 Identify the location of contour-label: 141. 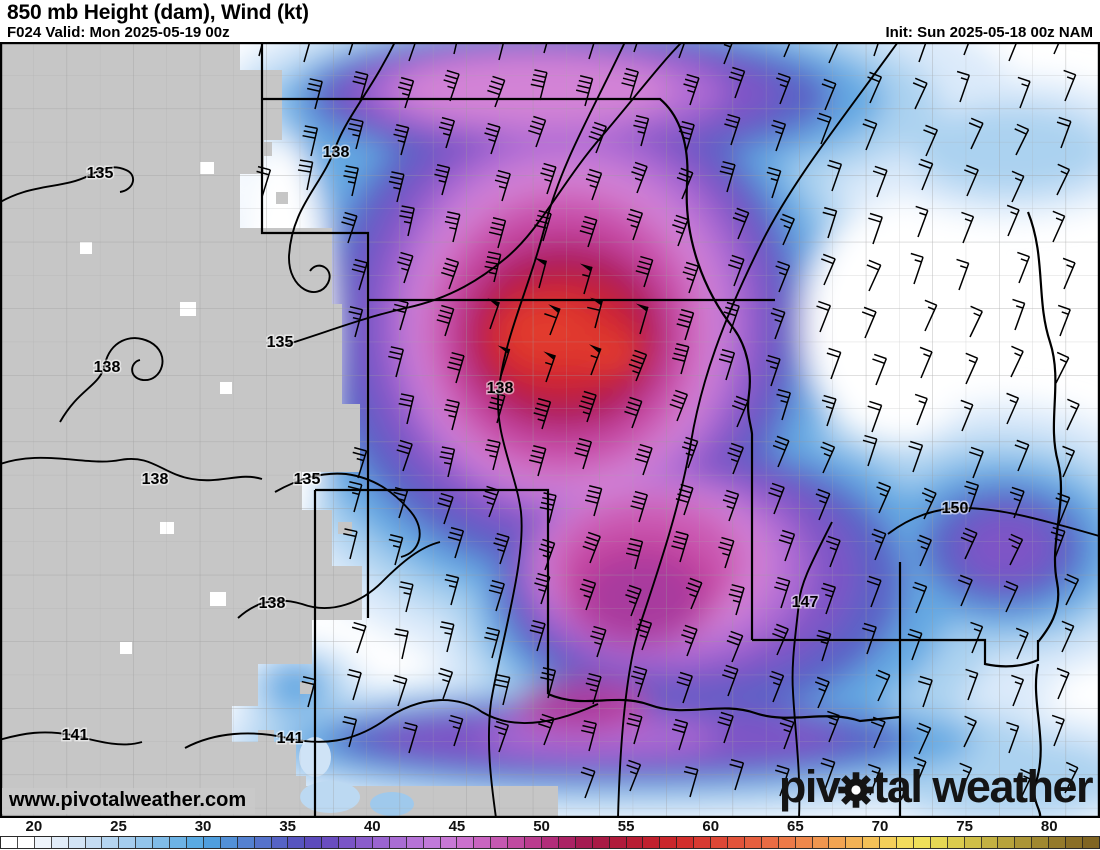
(75, 735).